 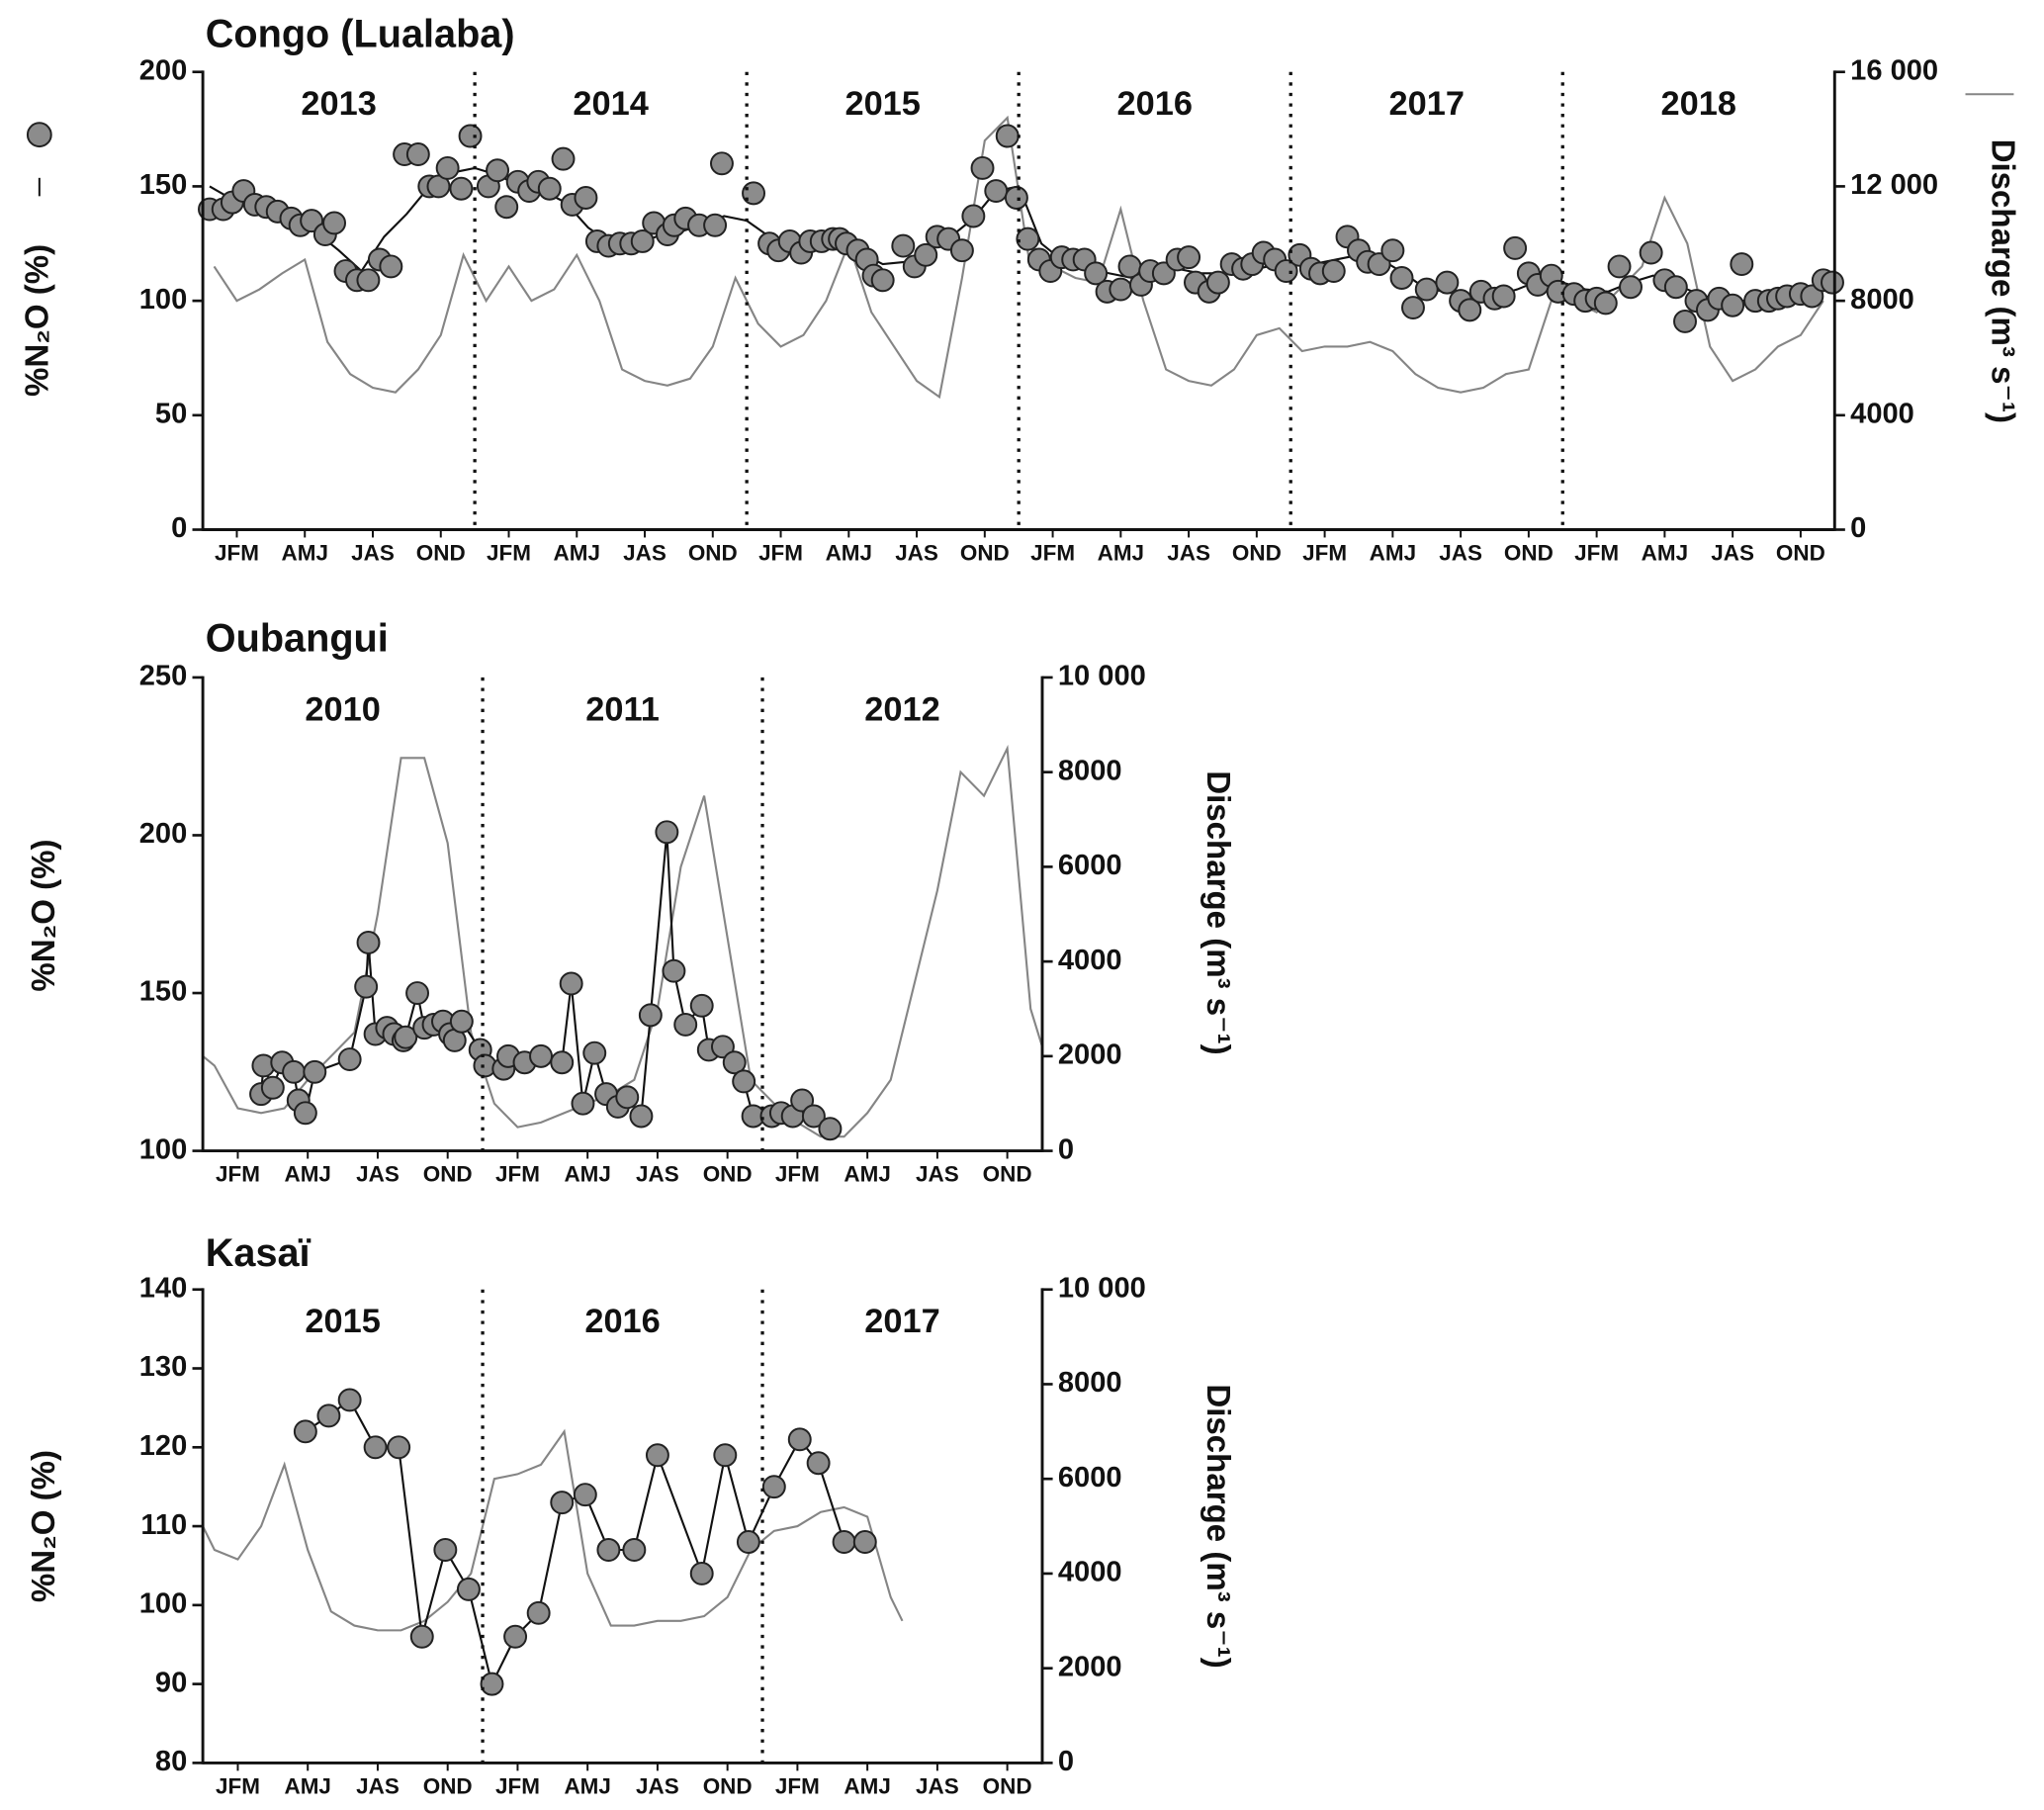 I want to click on chart-title: Kasaï, so click(x=258, y=1253).